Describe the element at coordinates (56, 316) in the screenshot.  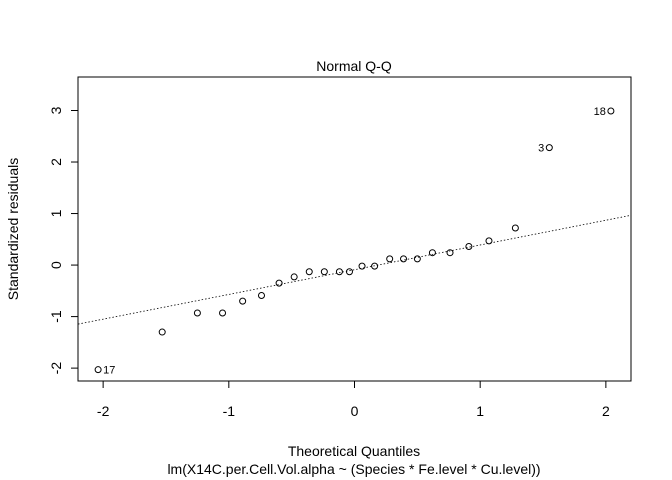
I see `y-tick-label: -1` at that location.